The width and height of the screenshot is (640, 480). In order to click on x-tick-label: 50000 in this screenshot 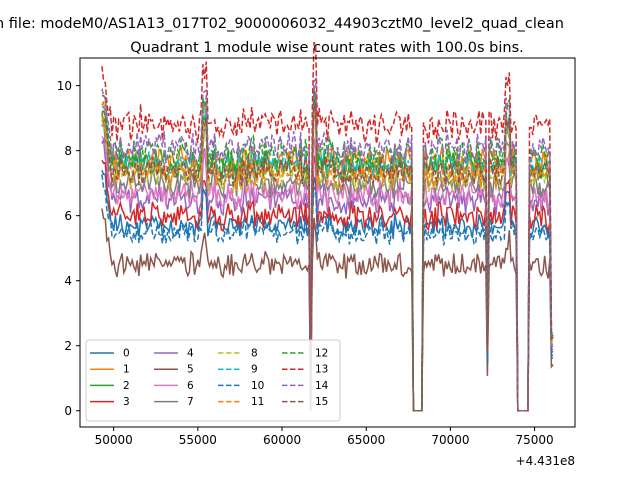, I will do `click(114, 440)`.